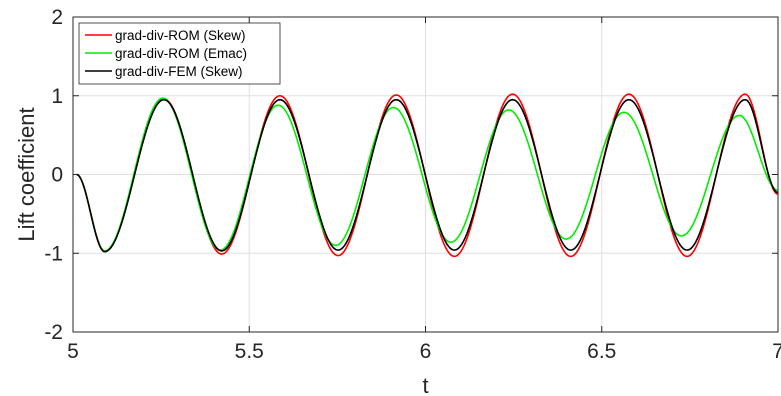 This screenshot has width=781, height=396. What do you see at coordinates (601, 351) in the screenshot?
I see `x-tick-label: 6.5` at bounding box center [601, 351].